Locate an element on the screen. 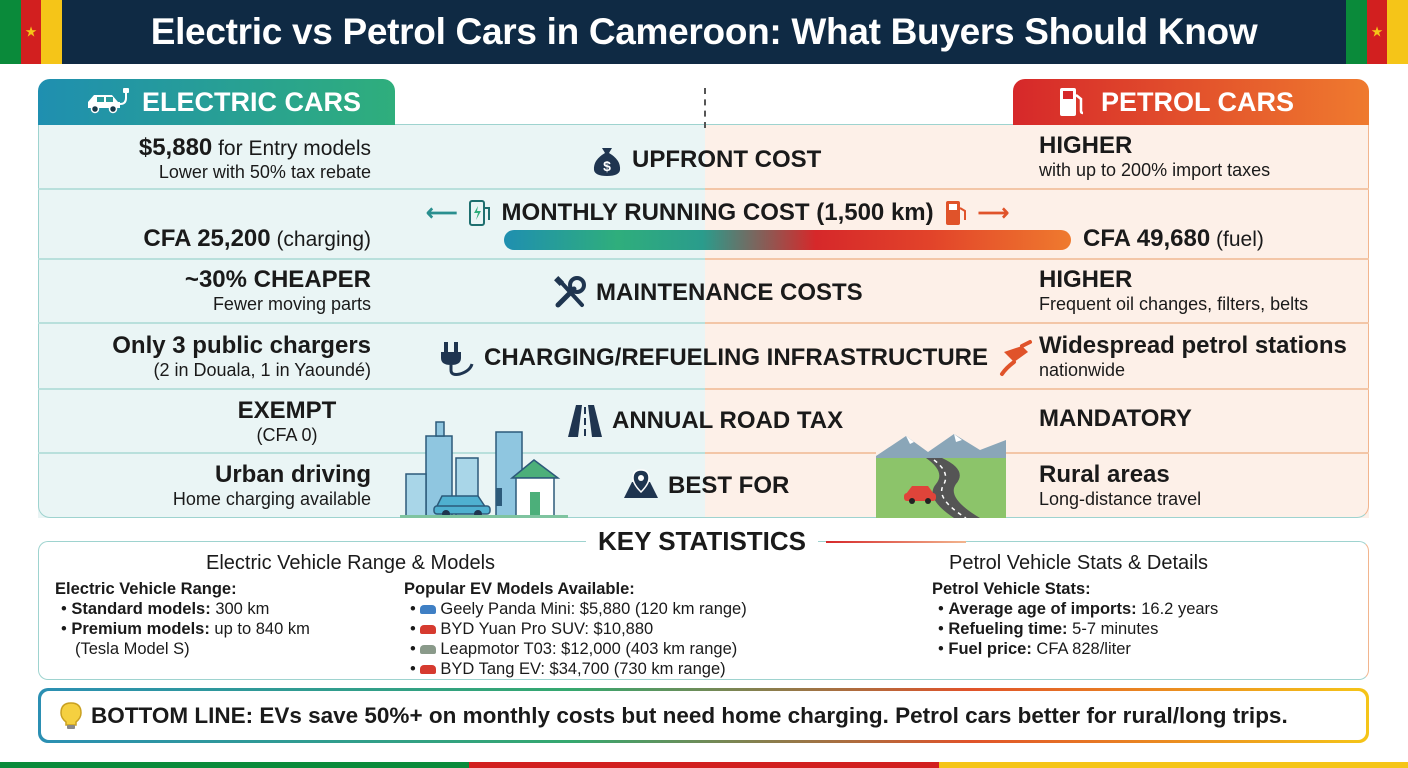 The height and width of the screenshot is (768, 1408). electric-car-icon is located at coordinates (108, 101).